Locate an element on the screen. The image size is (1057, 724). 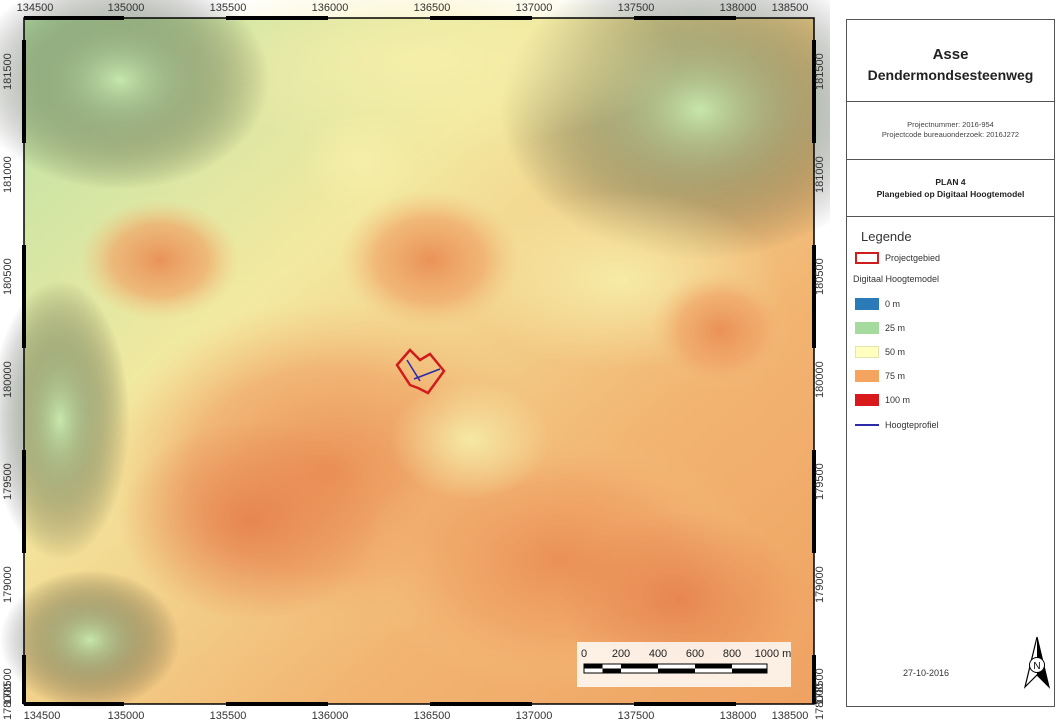
x-tick-top: 134500 is located at coordinates (35, 8).